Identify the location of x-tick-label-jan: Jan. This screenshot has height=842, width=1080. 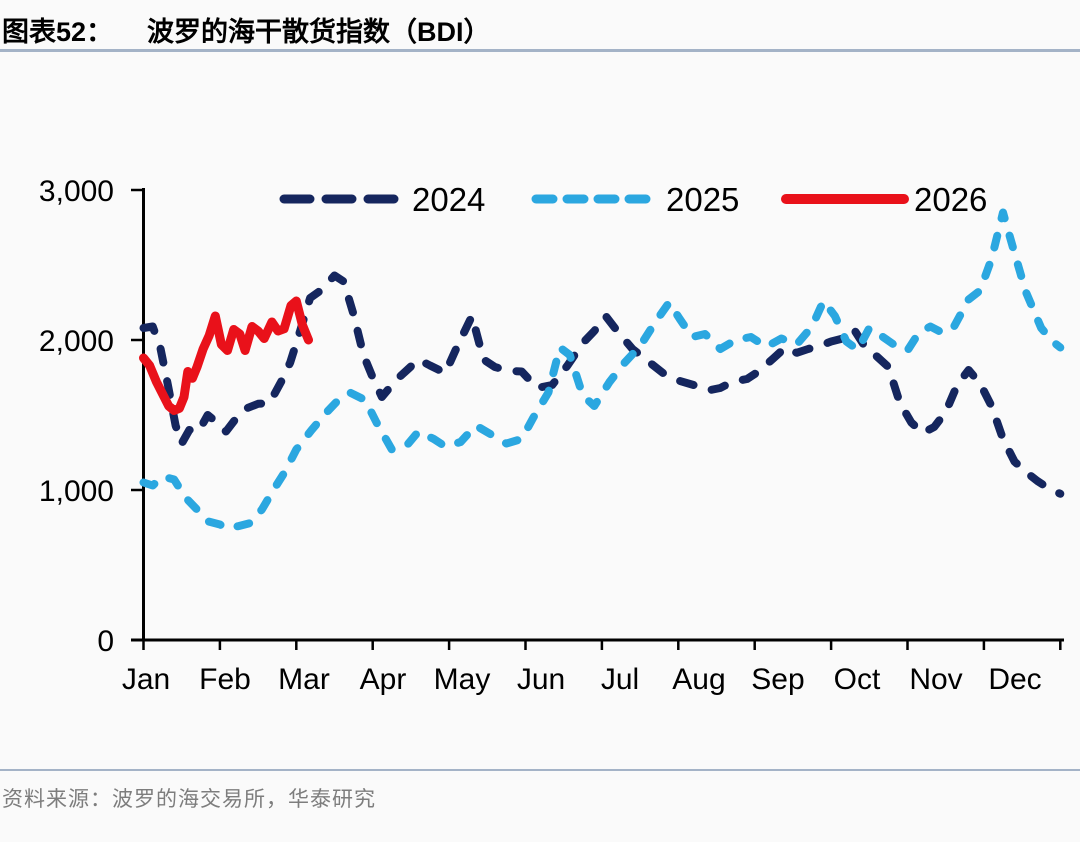
(146, 679).